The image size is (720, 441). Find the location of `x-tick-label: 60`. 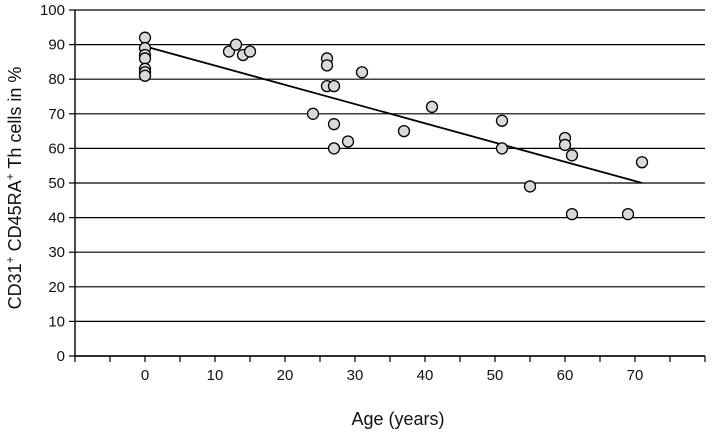

x-tick-label: 60 is located at coordinates (565, 375).